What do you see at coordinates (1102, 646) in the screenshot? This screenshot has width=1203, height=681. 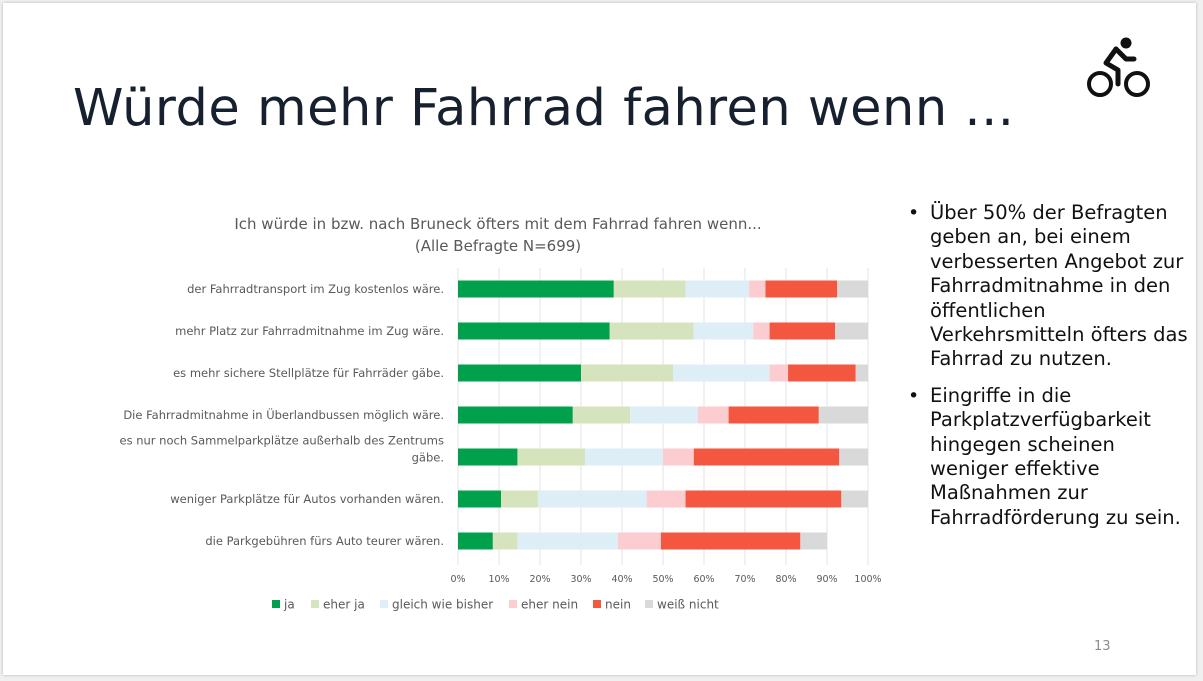 I see `page-number: 13` at bounding box center [1102, 646].